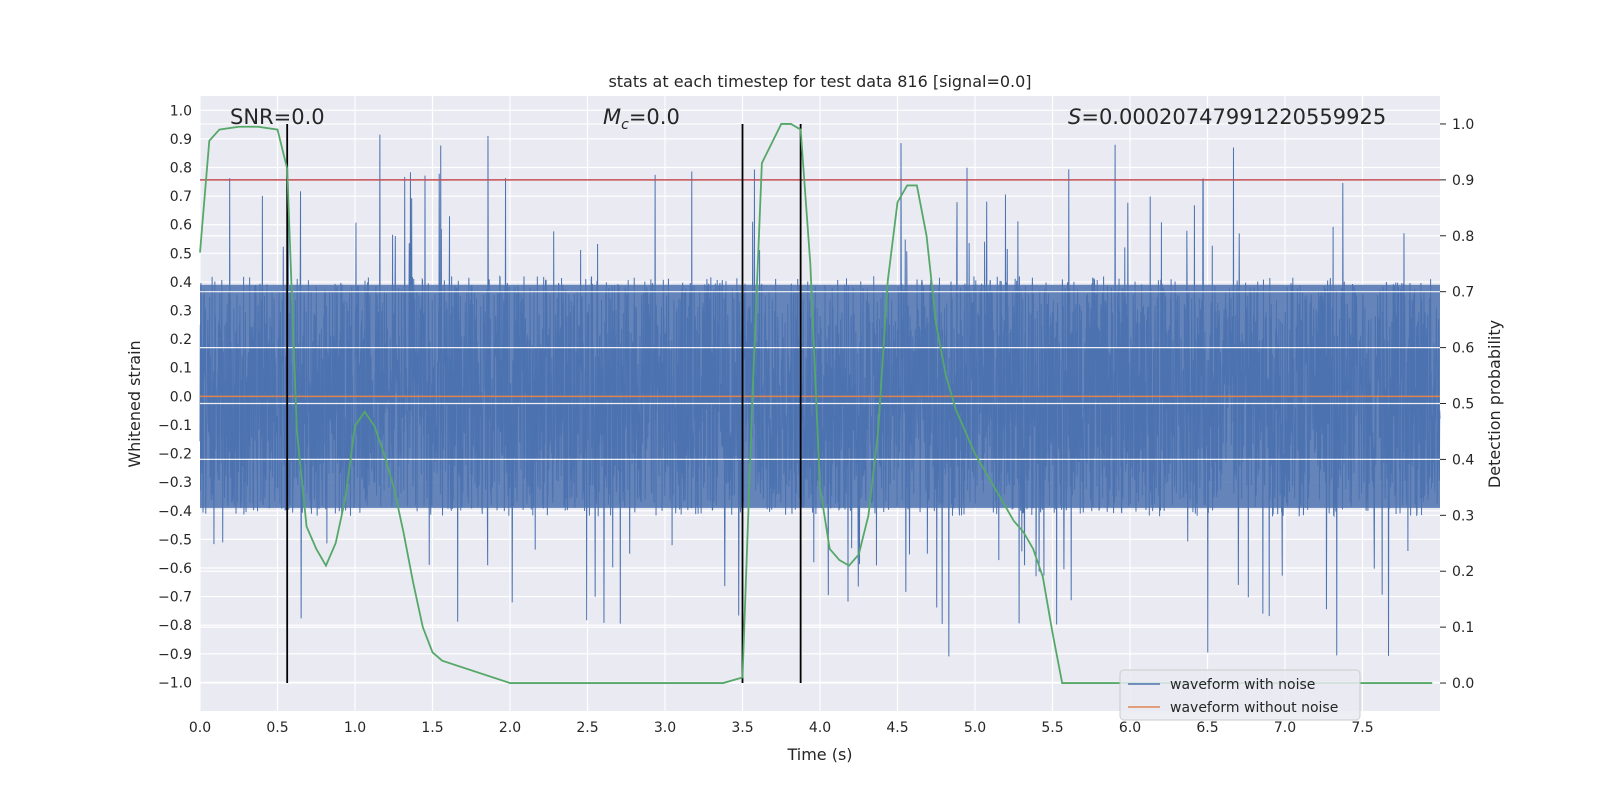  Describe the element at coordinates (1242, 685) in the screenshot. I see `legend-label-noise: waveform with noise` at that location.